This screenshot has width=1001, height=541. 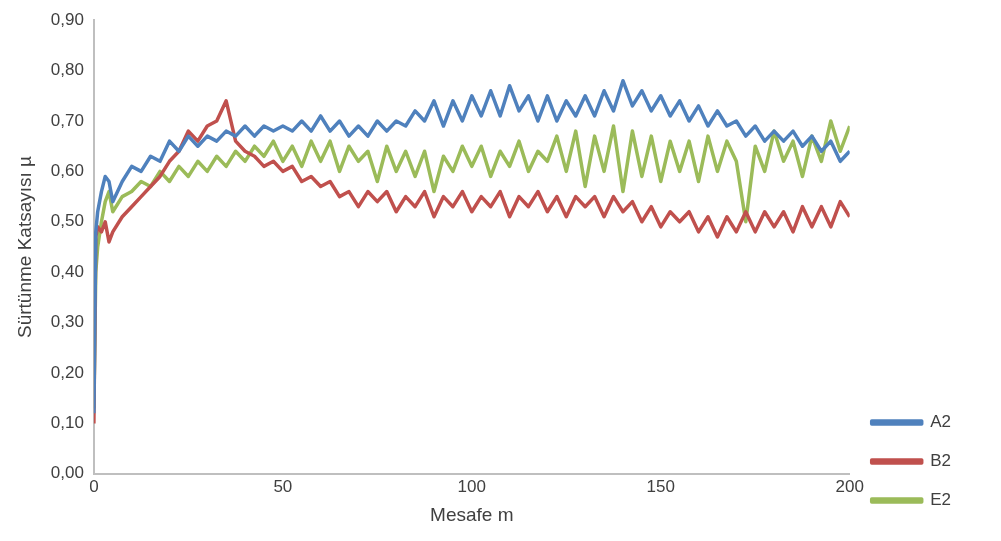 What do you see at coordinates (67, 221) in the screenshot?
I see `y-tick-label: 0,50` at bounding box center [67, 221].